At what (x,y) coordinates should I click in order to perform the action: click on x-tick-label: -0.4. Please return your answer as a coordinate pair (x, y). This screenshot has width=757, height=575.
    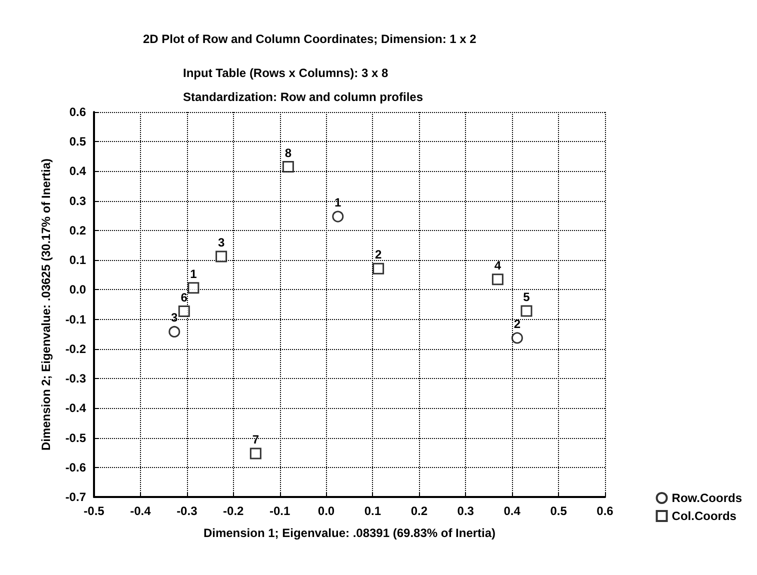
    Looking at the image, I should click on (141, 511).